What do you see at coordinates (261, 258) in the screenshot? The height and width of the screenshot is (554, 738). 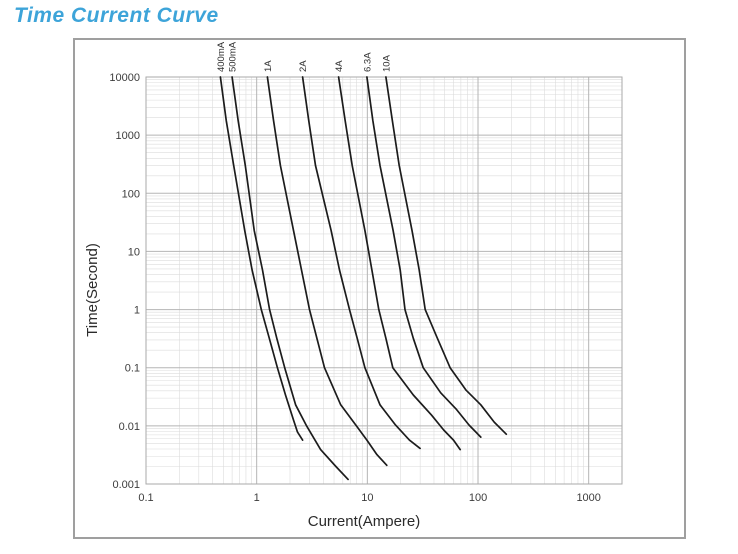 I see `curve-400ma` at bounding box center [261, 258].